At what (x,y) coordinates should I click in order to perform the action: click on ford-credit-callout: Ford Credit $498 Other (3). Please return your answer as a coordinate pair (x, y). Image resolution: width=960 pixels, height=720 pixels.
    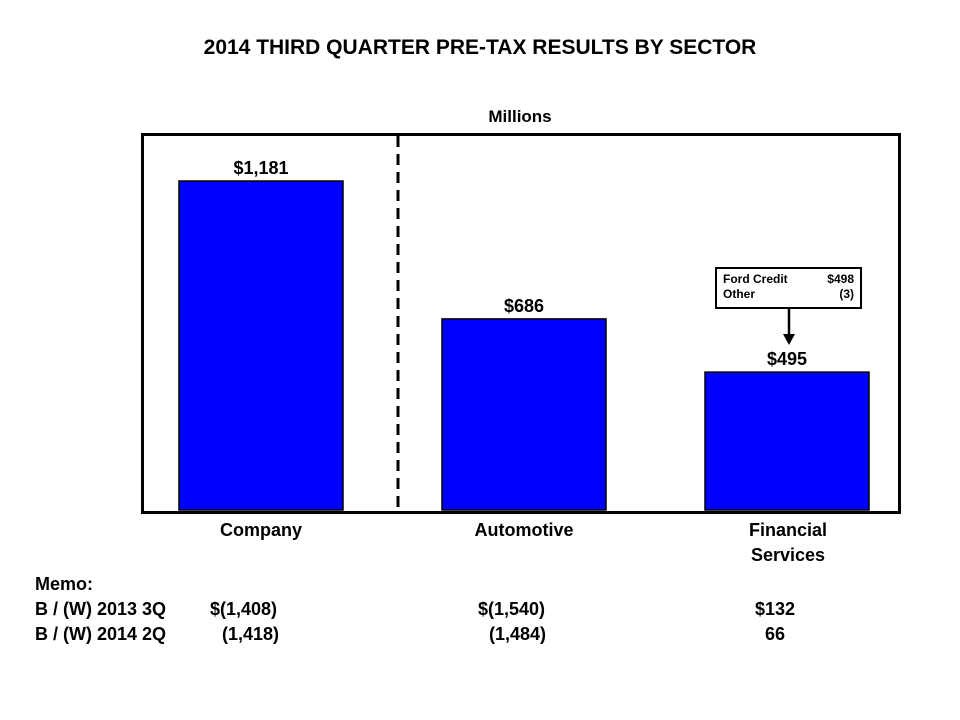
    Looking at the image, I should click on (788, 288).